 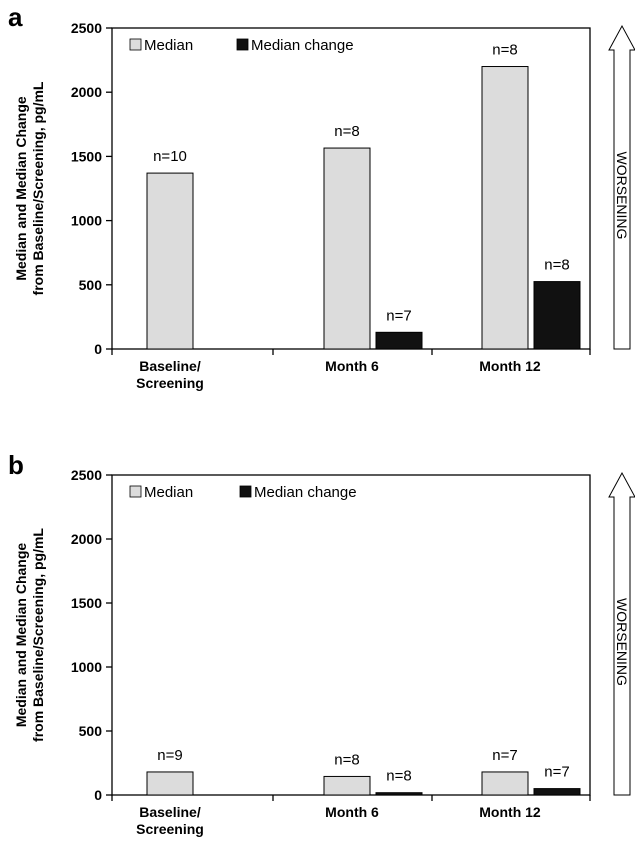 I want to click on panel-letter: b, so click(x=16, y=465).